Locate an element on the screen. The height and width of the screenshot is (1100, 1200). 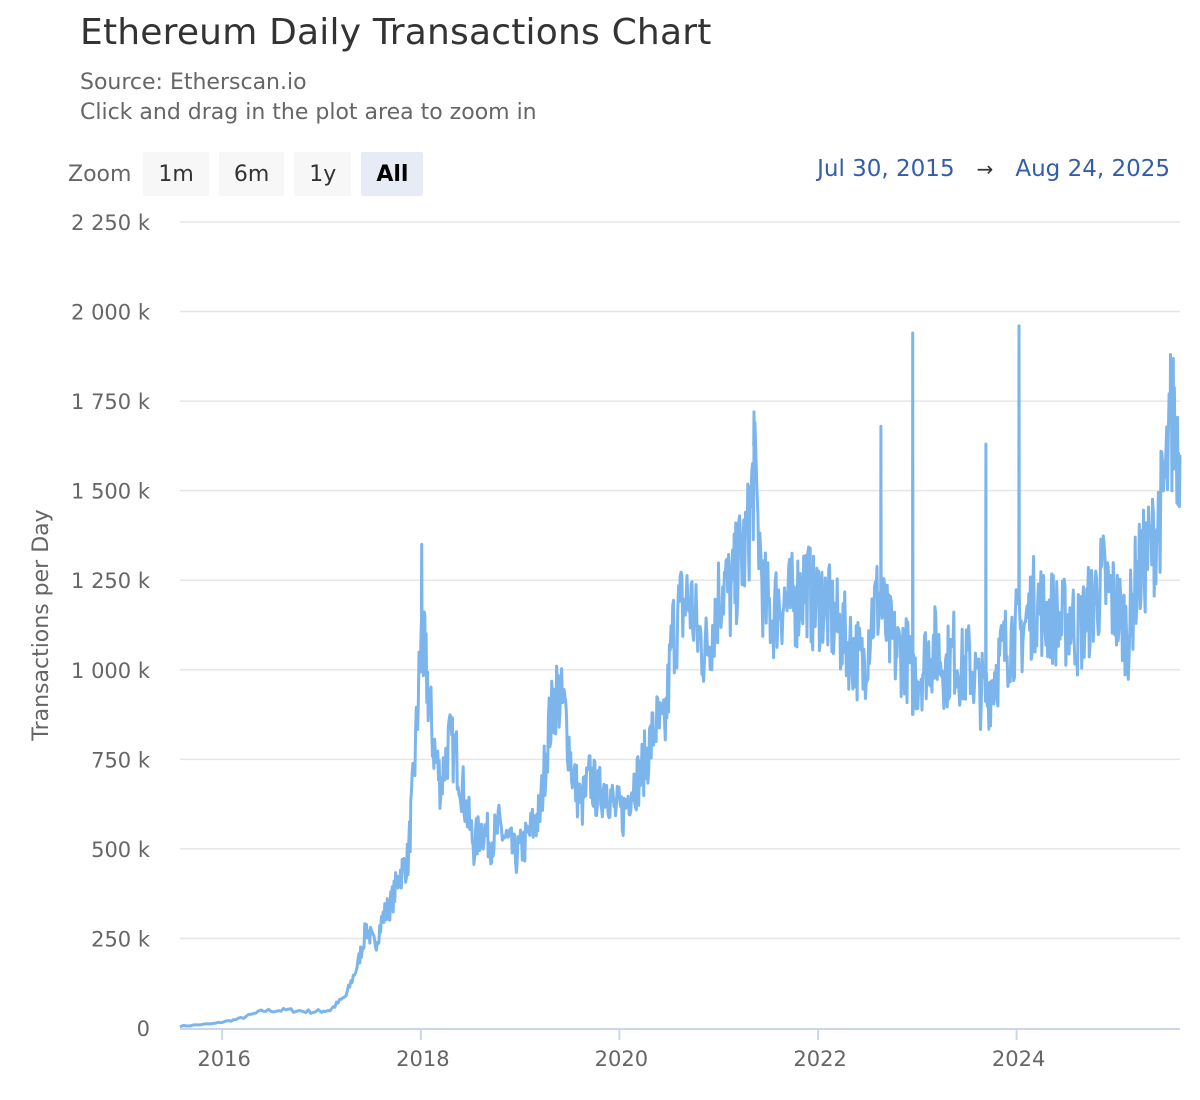
range-from-date: Jul 30, 2015 is located at coordinates (886, 169).